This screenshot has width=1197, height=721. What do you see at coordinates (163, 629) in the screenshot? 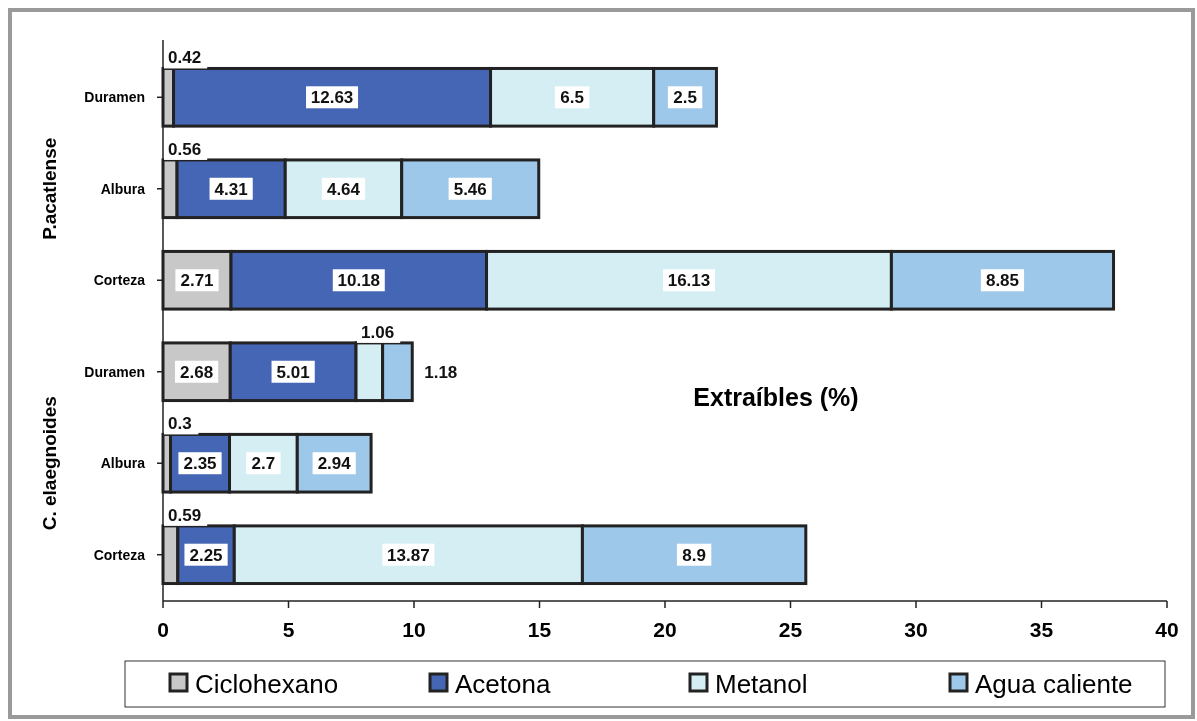
I see `x-tick-label: 0` at bounding box center [163, 629].